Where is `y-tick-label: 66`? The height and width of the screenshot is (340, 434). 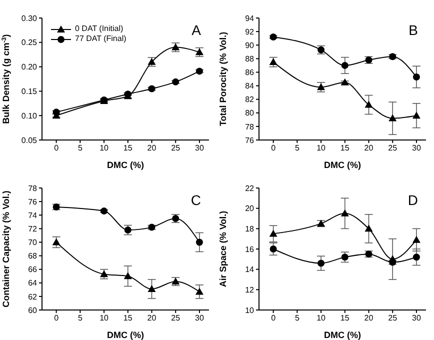
y-tick-label: 66 is located at coordinates (33, 269).